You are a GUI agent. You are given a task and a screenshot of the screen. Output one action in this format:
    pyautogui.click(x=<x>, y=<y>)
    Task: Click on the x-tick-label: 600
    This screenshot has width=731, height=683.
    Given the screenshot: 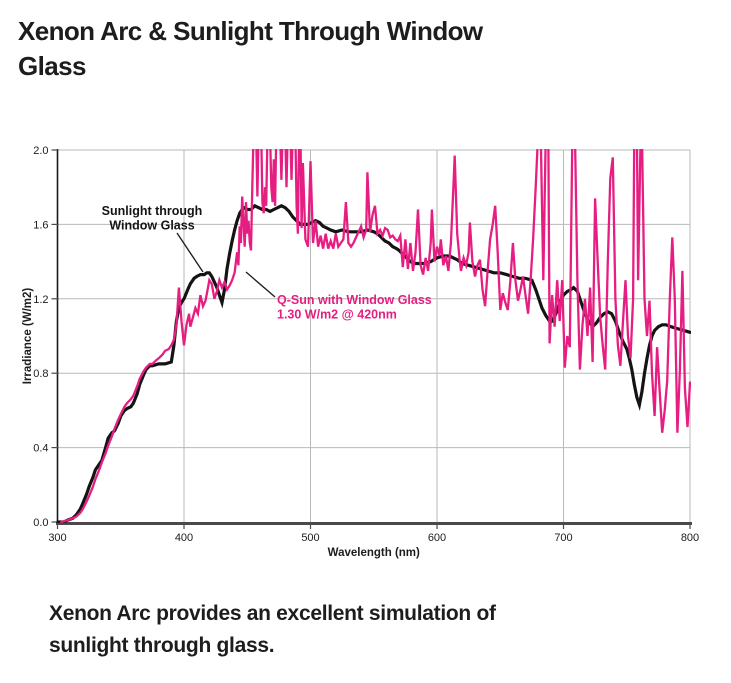 What is the action you would take?
    pyautogui.click(x=437, y=538)
    